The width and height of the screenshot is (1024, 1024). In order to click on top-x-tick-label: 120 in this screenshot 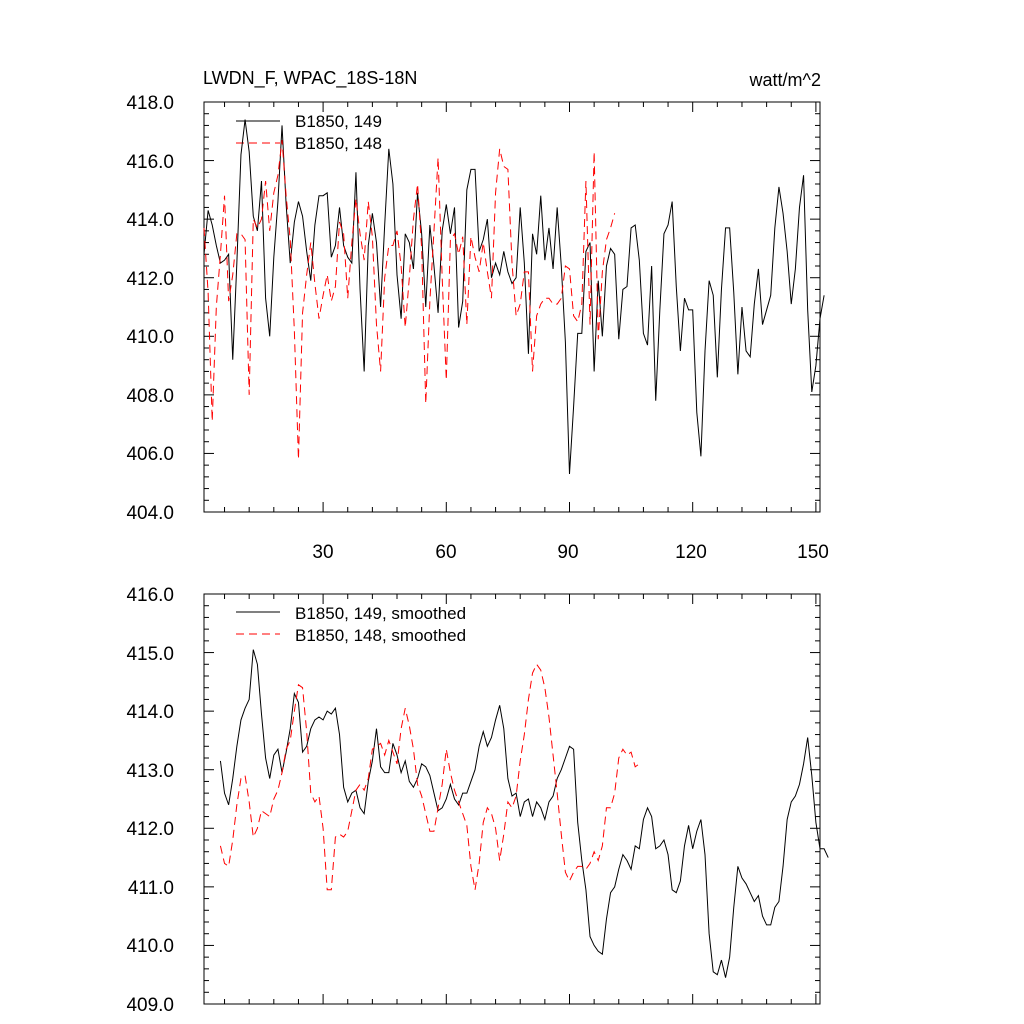, I will do `click(691, 552)`.